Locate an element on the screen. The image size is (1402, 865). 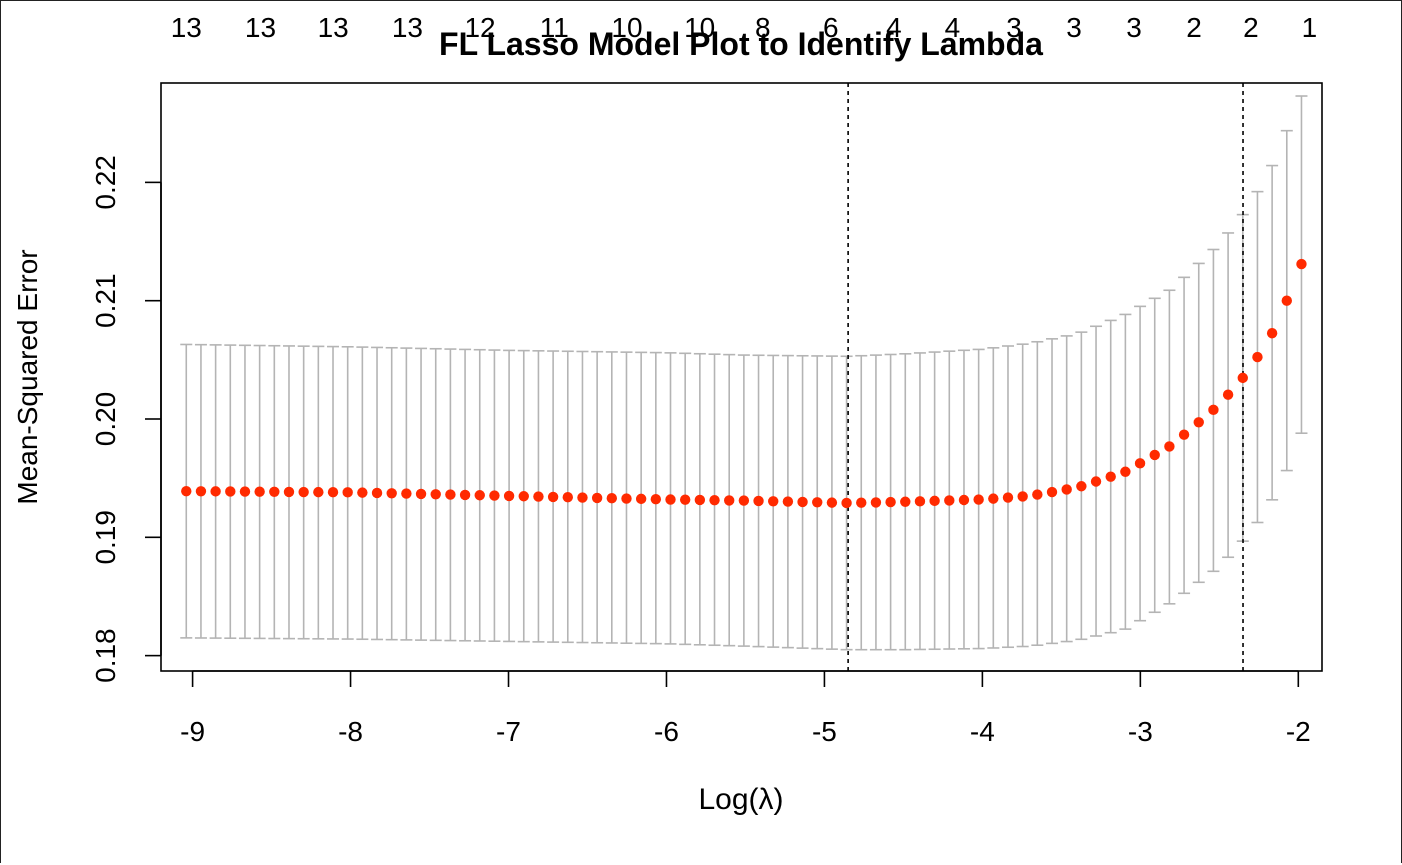
y-tick-label: 0.20 is located at coordinates (105, 419).